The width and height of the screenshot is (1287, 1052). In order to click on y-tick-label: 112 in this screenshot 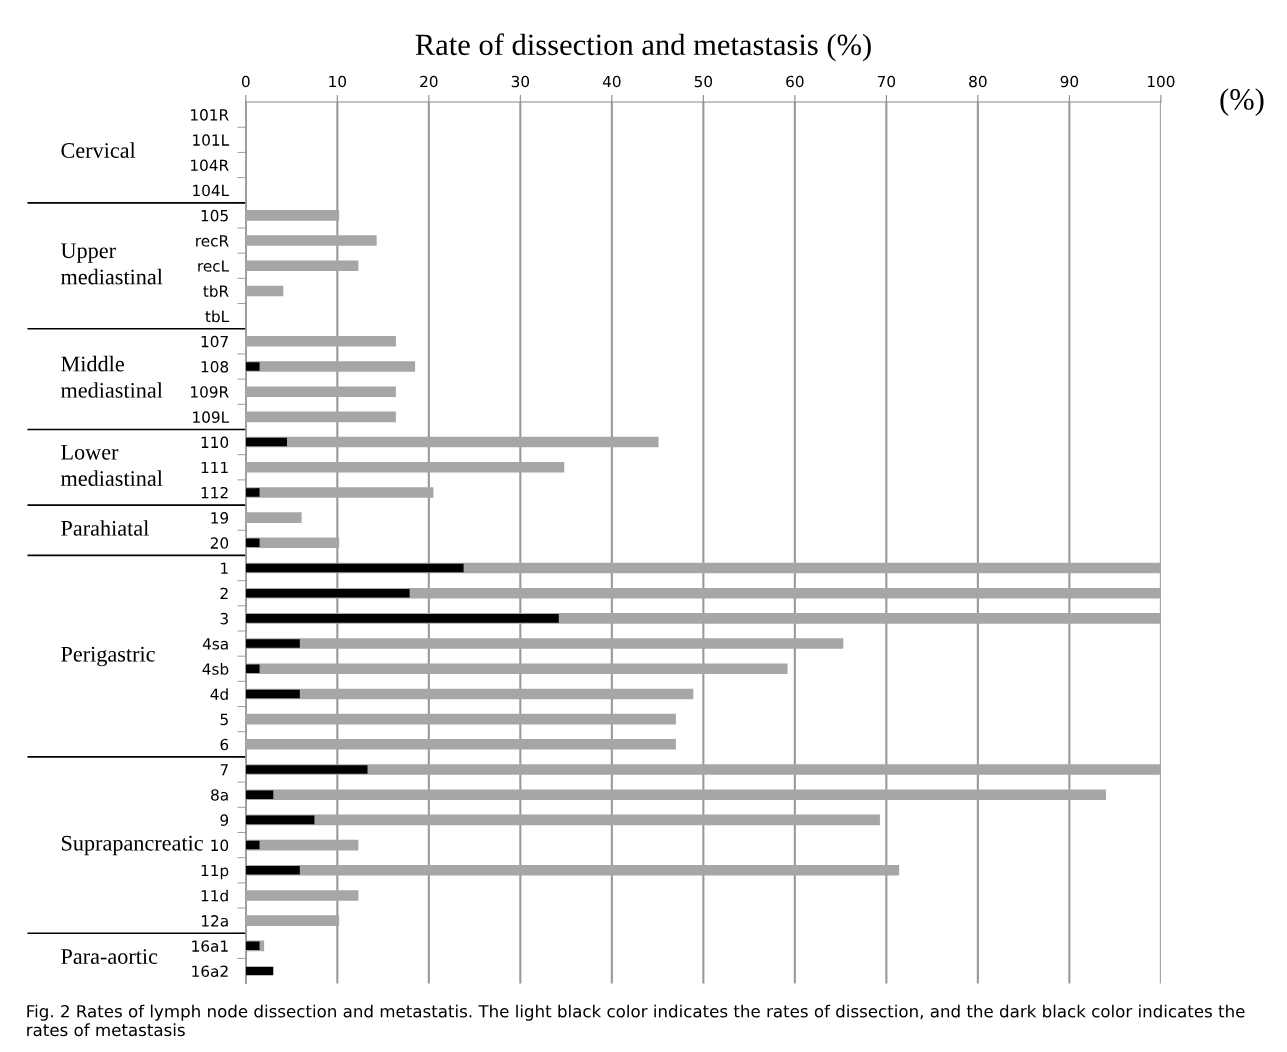, I will do `click(214, 492)`.